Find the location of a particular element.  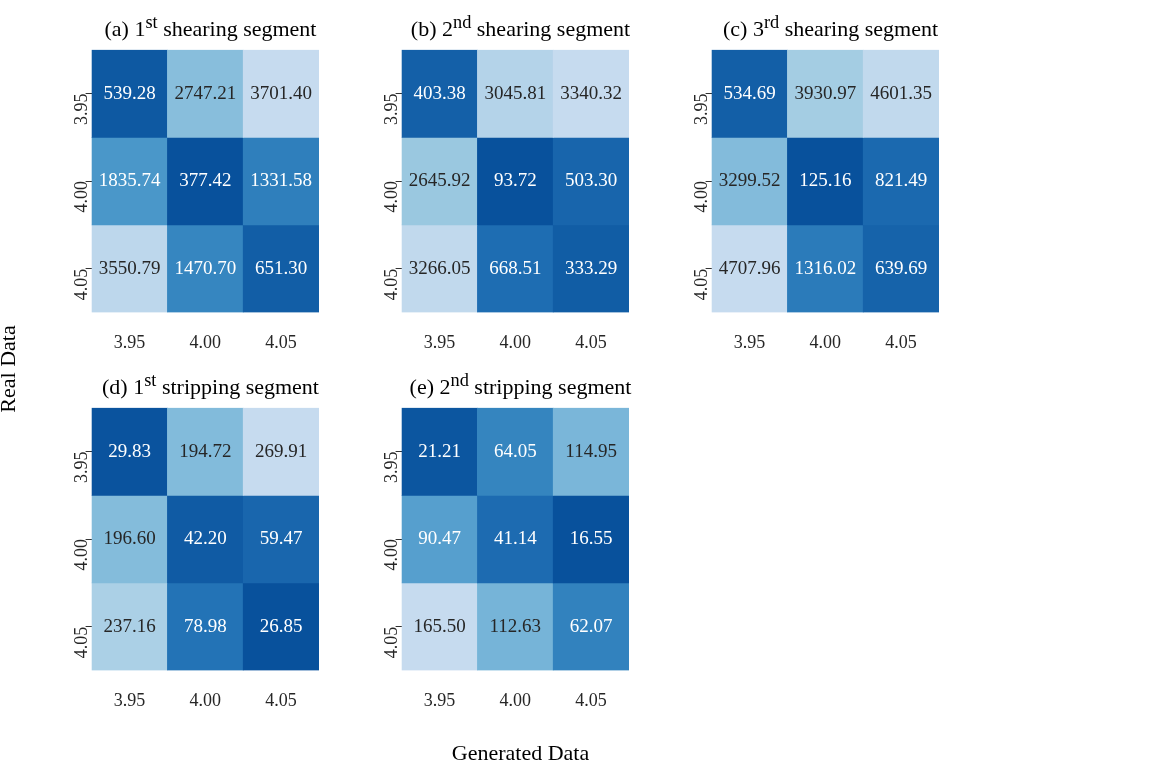

data-label: 26.85 is located at coordinates (281, 625).